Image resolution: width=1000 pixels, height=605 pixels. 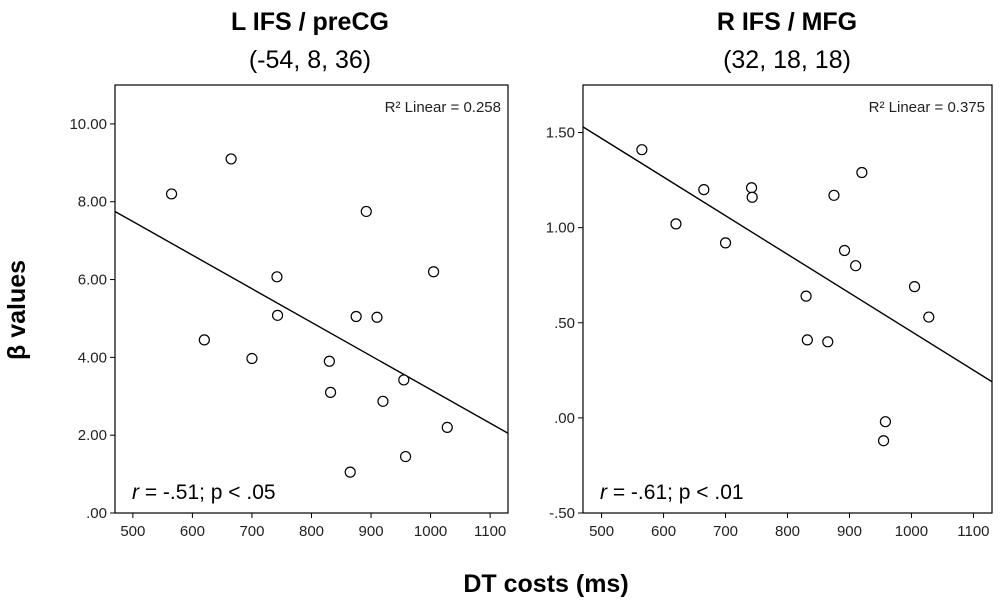 I want to click on y-tick-label: -.50, so click(x=562, y=513).